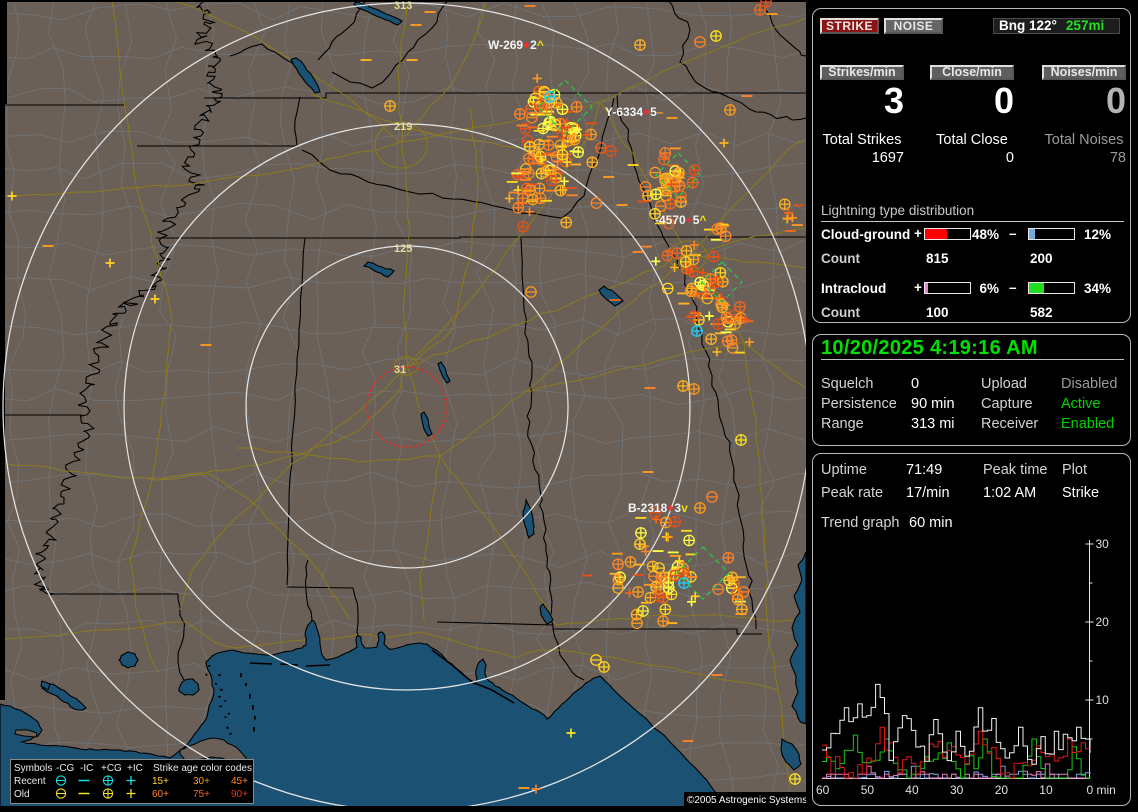  I want to click on svg-text: 75+, so click(201, 794).